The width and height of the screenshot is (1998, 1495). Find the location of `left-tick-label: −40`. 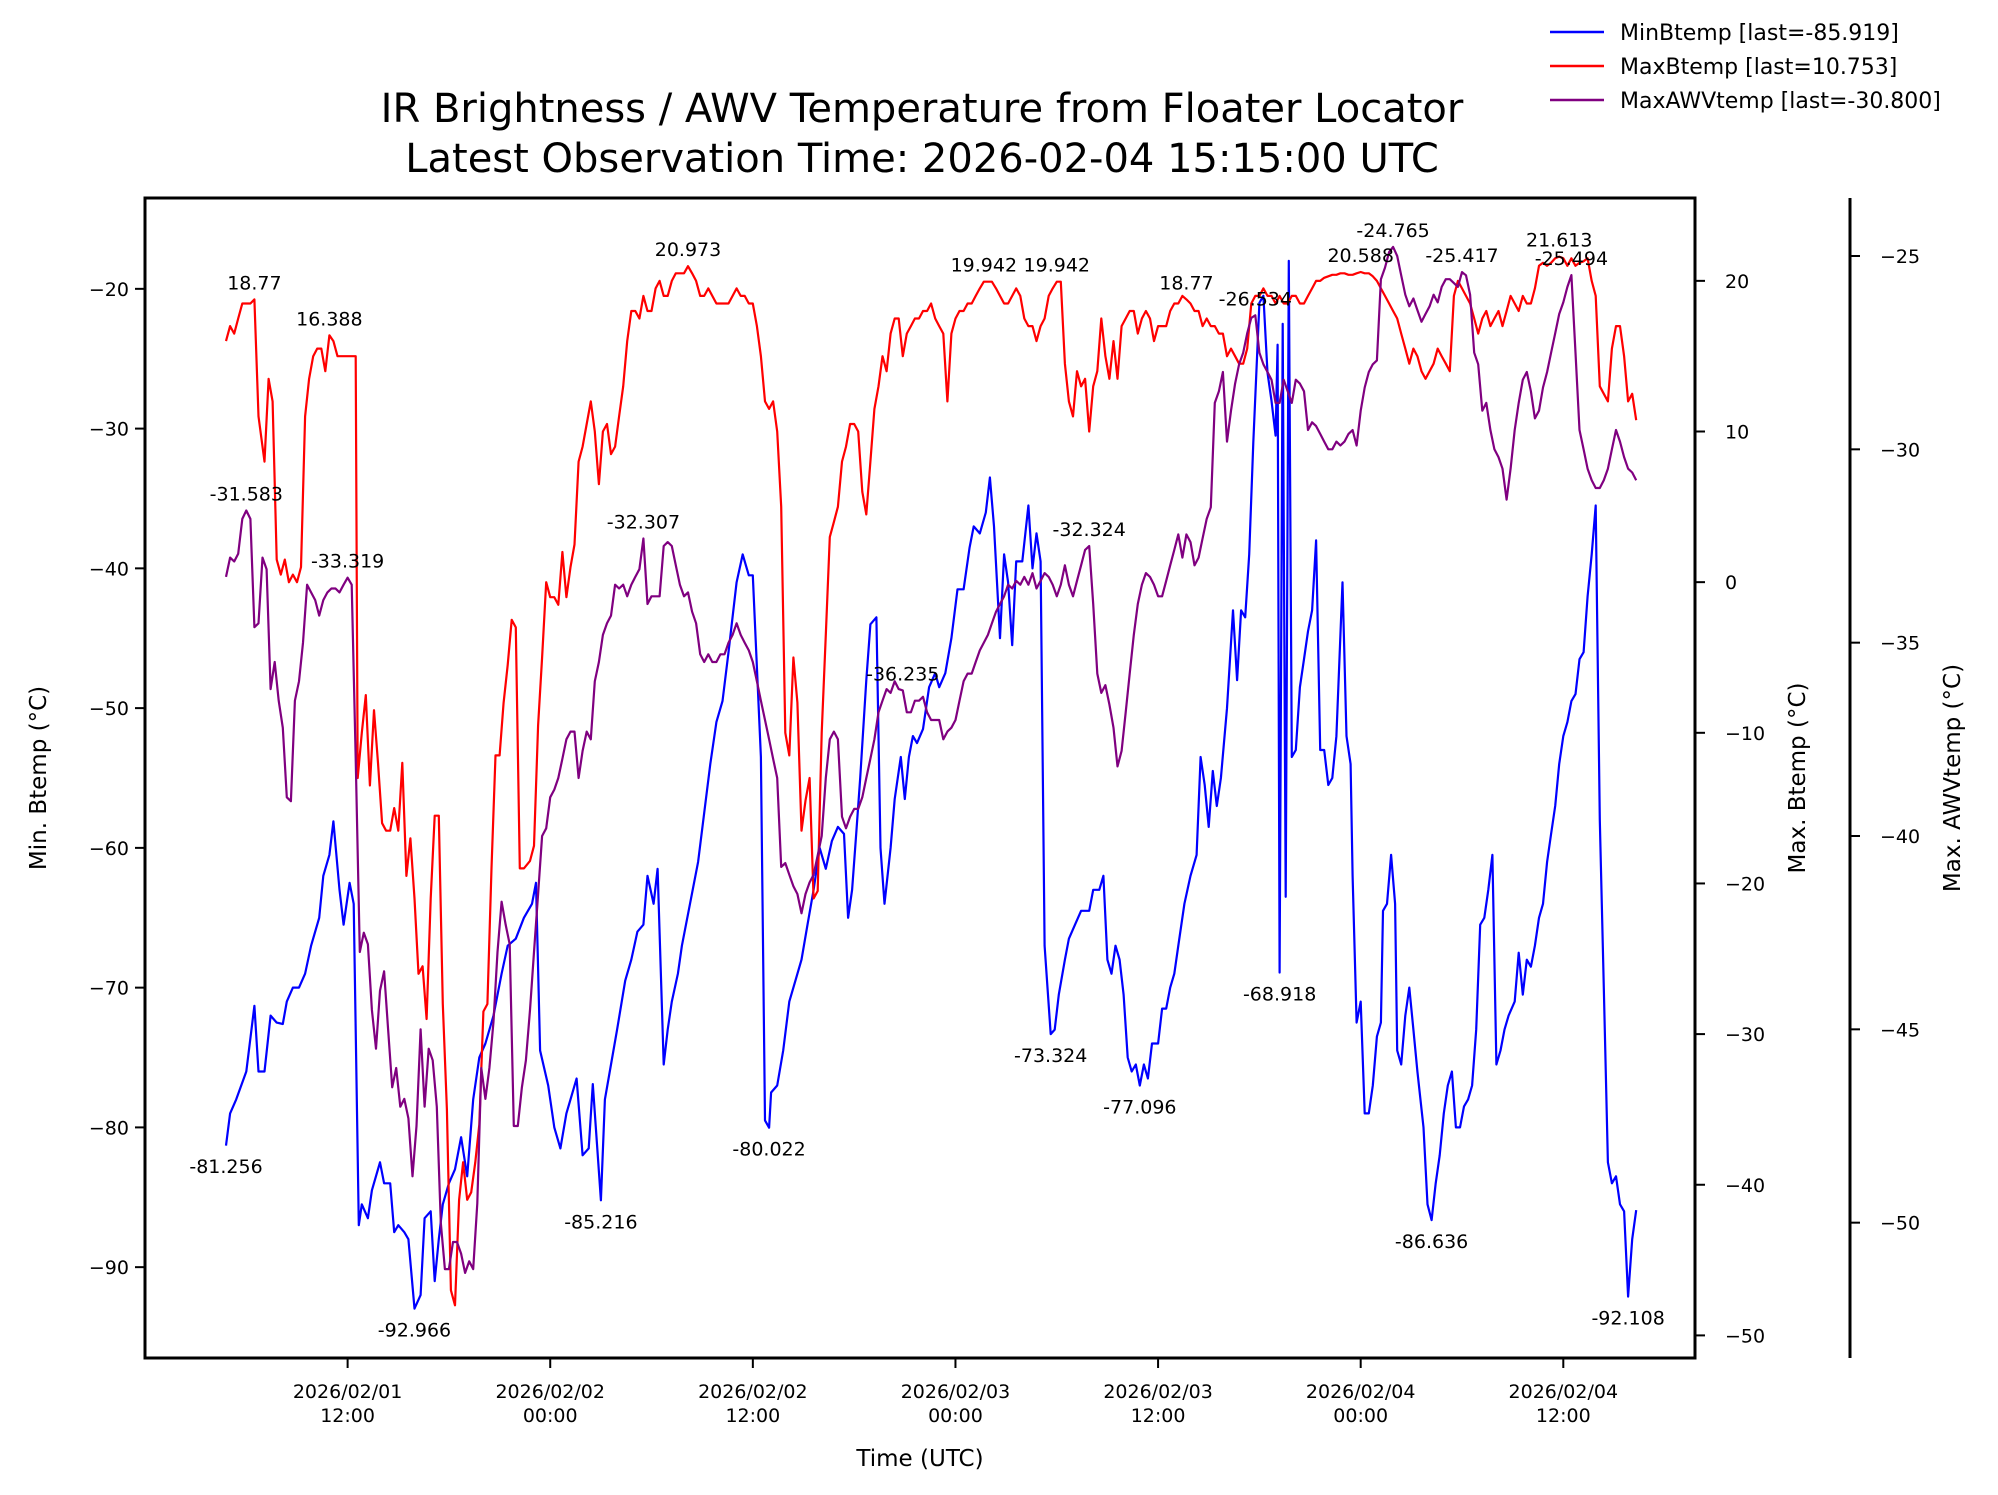

left-tick-label: −40 is located at coordinates (109, 569).